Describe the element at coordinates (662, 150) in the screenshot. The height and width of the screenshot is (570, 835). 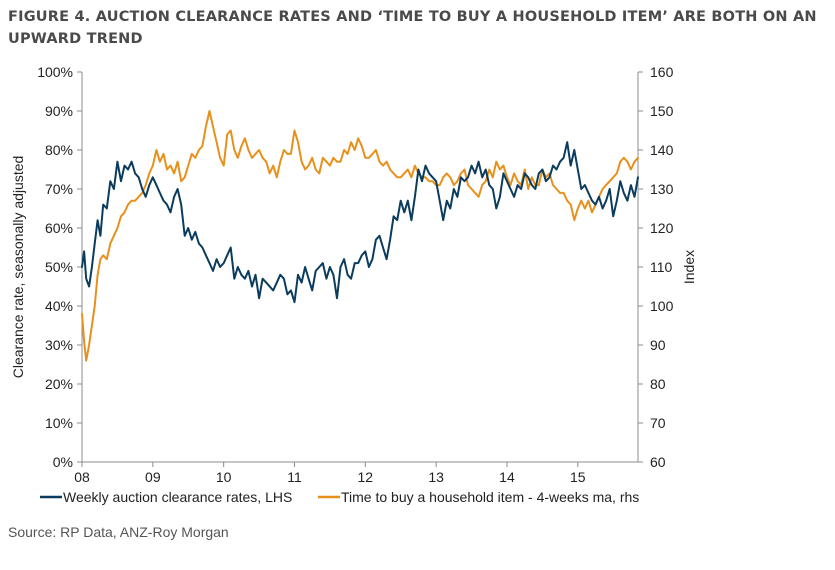
I see `y-tick-label-right: 140` at that location.